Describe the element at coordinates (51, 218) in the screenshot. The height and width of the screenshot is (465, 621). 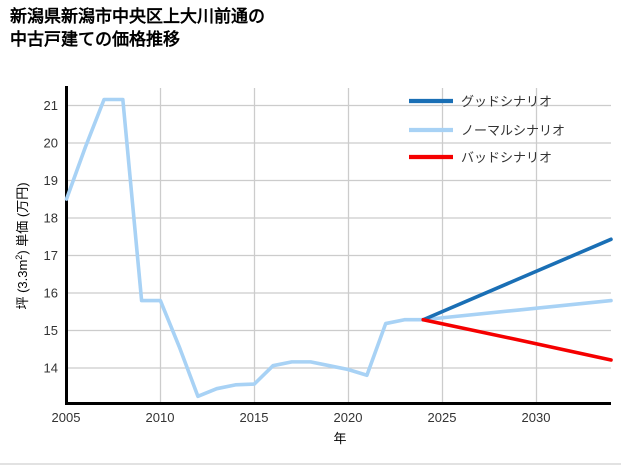
I see `y-tick-label-18: 18` at that location.